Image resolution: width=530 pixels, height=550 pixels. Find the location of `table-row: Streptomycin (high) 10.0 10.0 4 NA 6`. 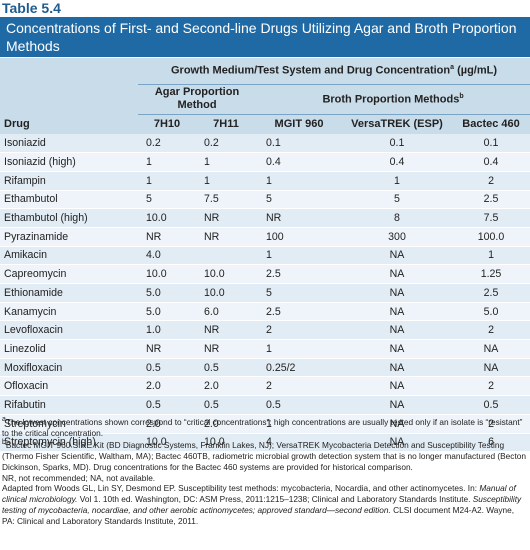

table-row: Streptomycin (high) 10.0 10.0 4 NA 6 is located at coordinates (265, 443).